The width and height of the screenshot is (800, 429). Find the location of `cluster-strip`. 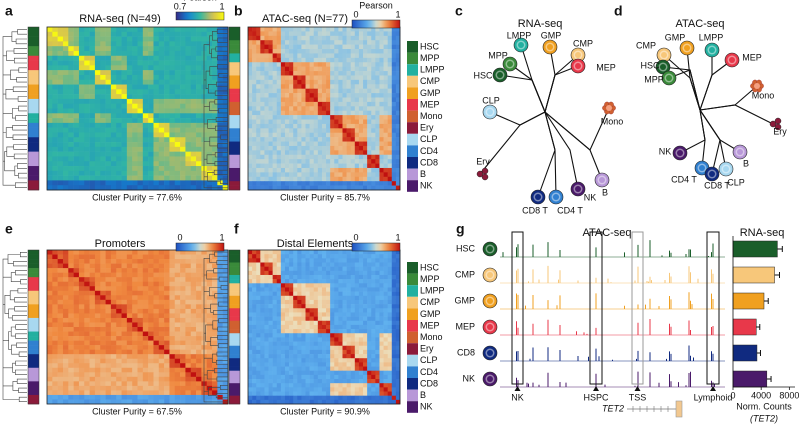

cluster-strip is located at coordinates (33, 361).